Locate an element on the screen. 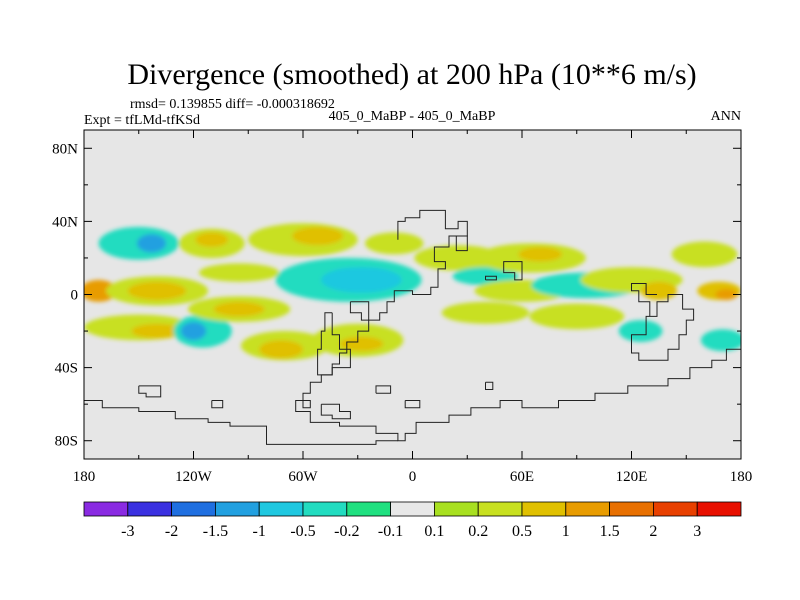  colorbar-label: 2 is located at coordinates (653, 531).